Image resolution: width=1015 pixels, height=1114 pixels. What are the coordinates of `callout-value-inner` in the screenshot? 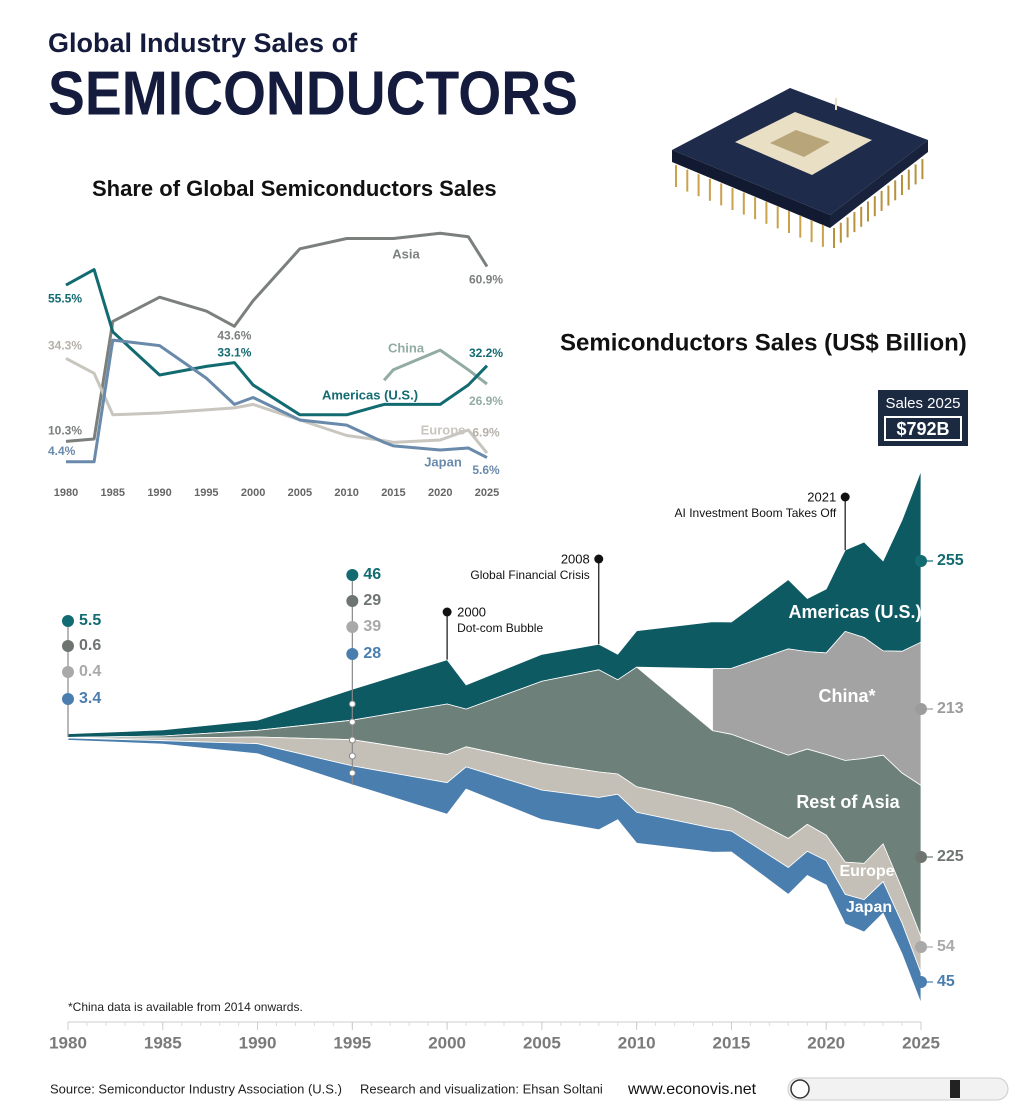 It's located at (923, 428).